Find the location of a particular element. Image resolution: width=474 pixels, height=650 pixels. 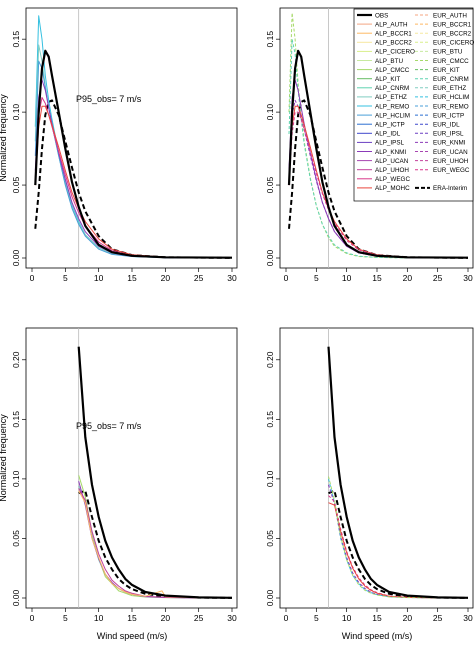

legend-item: EUR_REMO is located at coordinates (451, 106).